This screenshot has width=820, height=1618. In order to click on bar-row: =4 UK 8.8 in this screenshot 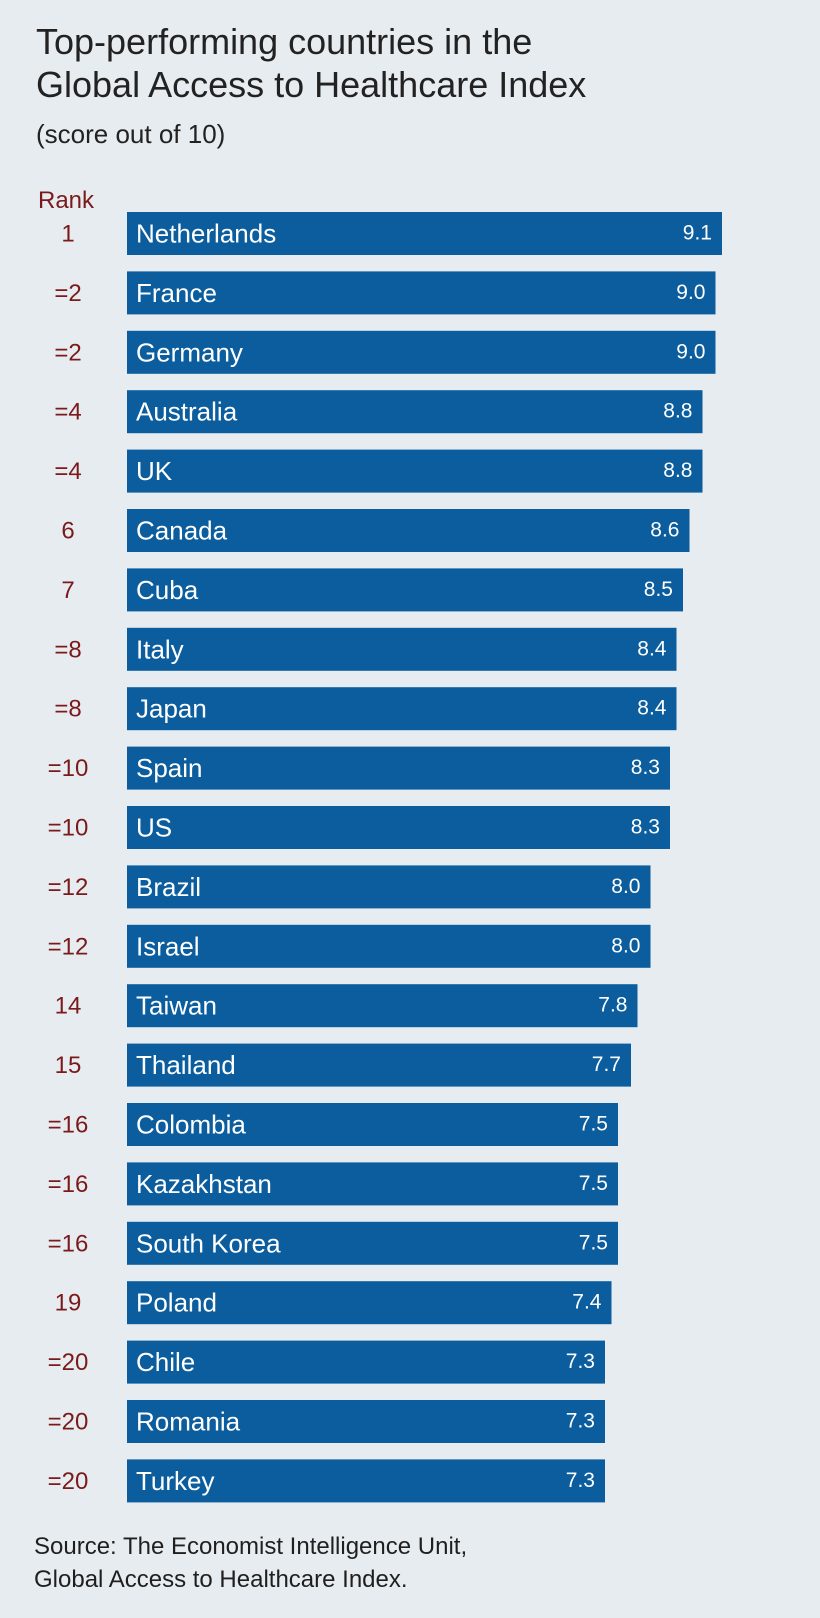, I will do `click(378, 471)`.